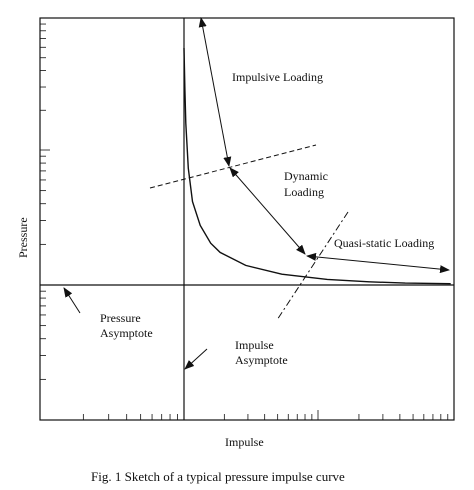  What do you see at coordinates (268, 415) in the screenshot?
I see `x-axis-ticks` at bounding box center [268, 415].